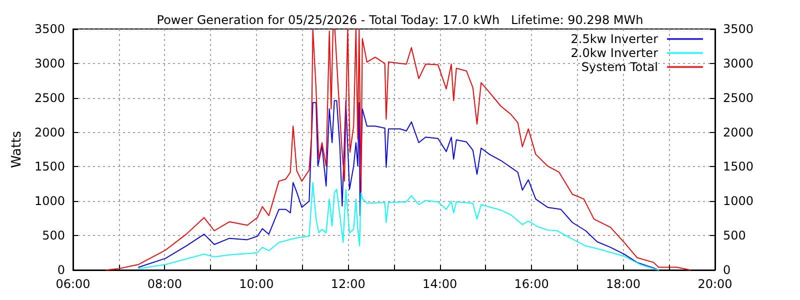 Image resolution: width=800 pixels, height=300 pixels. Describe the element at coordinates (348, 284) in the screenshot. I see `x-tick-label: 12:00` at that location.